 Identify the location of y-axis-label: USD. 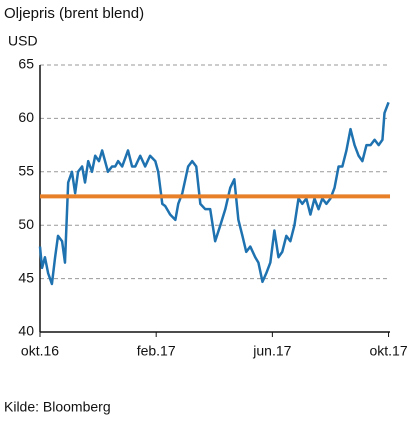
(23, 41).